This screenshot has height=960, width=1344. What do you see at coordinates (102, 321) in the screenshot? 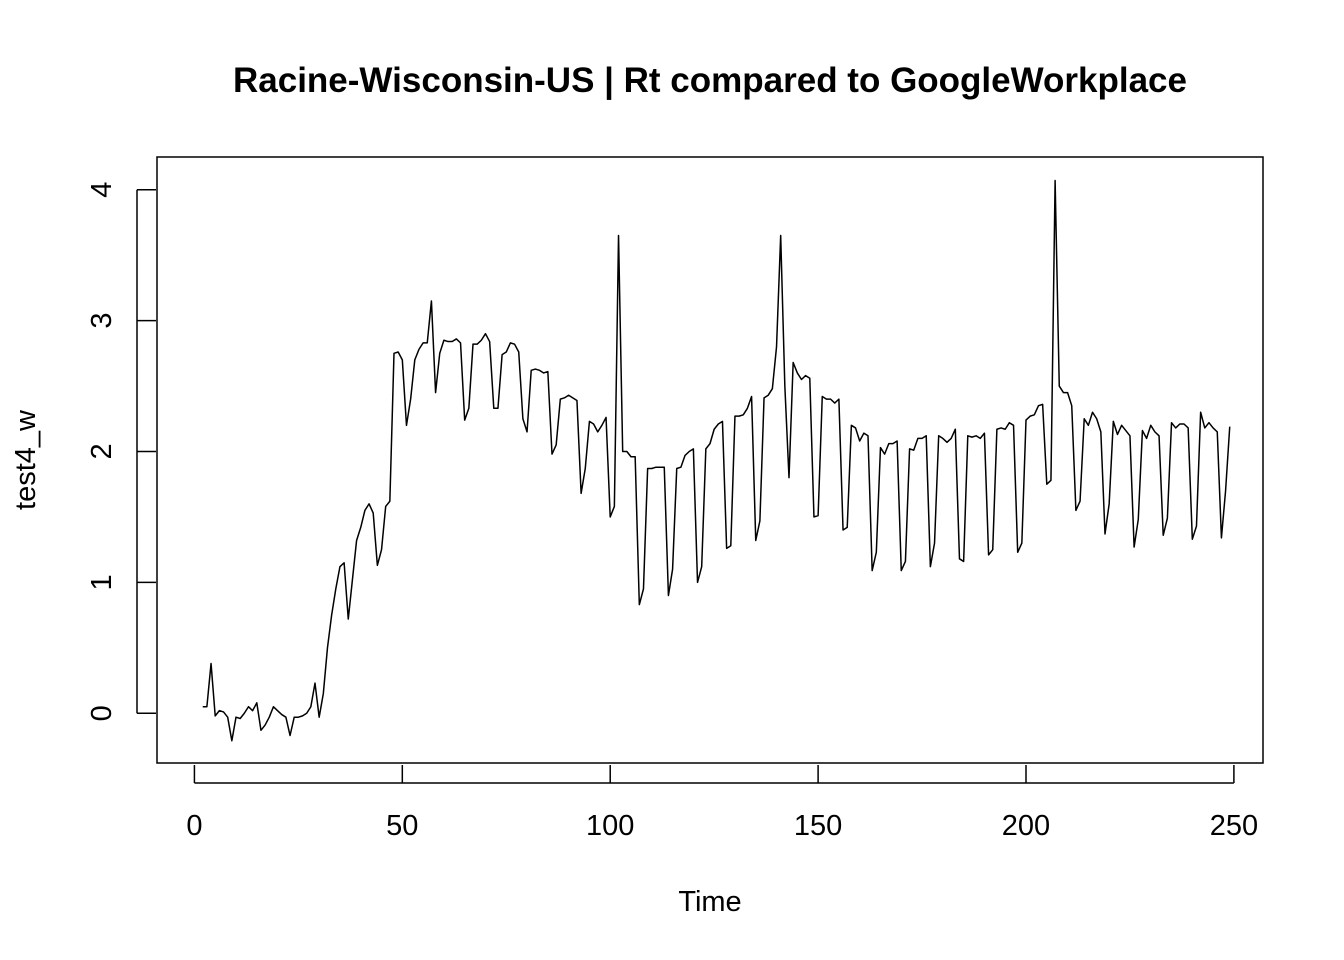
I see `y-tick-label: 3` at bounding box center [102, 321].